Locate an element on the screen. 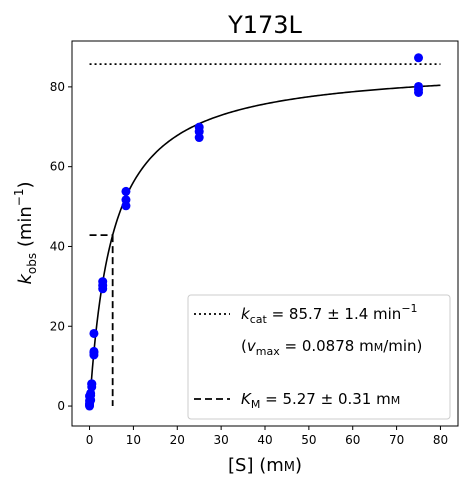 This screenshot has height=484, width=469. y-tick-label: 60 is located at coordinates (57, 167).